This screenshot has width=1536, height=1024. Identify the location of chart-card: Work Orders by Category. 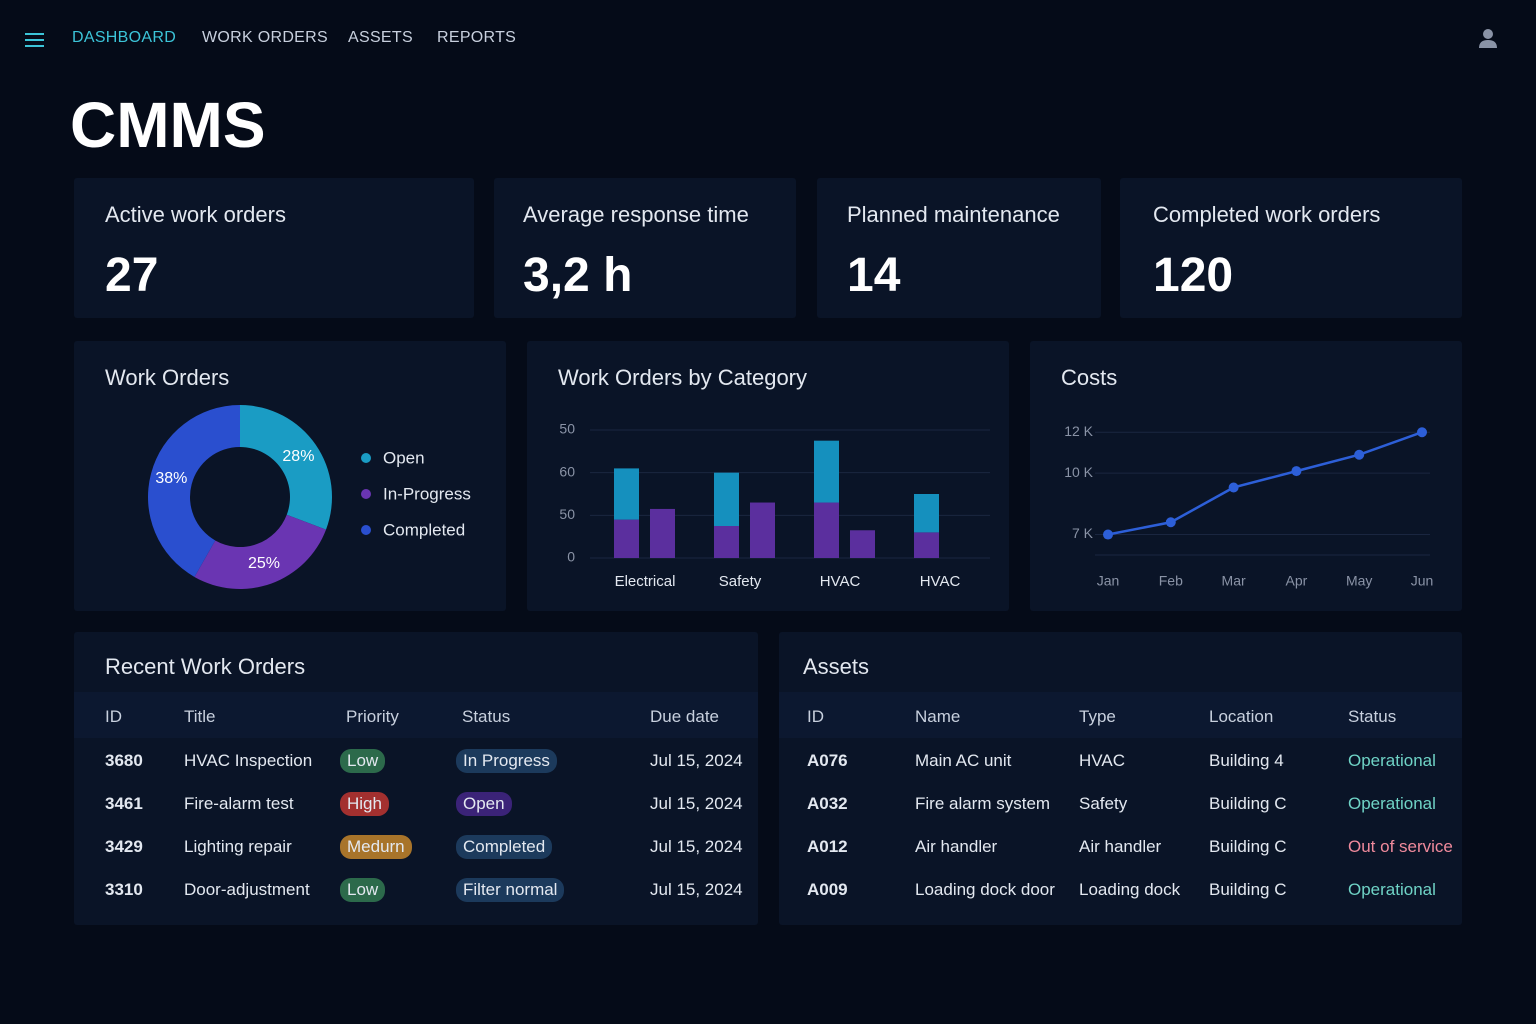
(768, 476).